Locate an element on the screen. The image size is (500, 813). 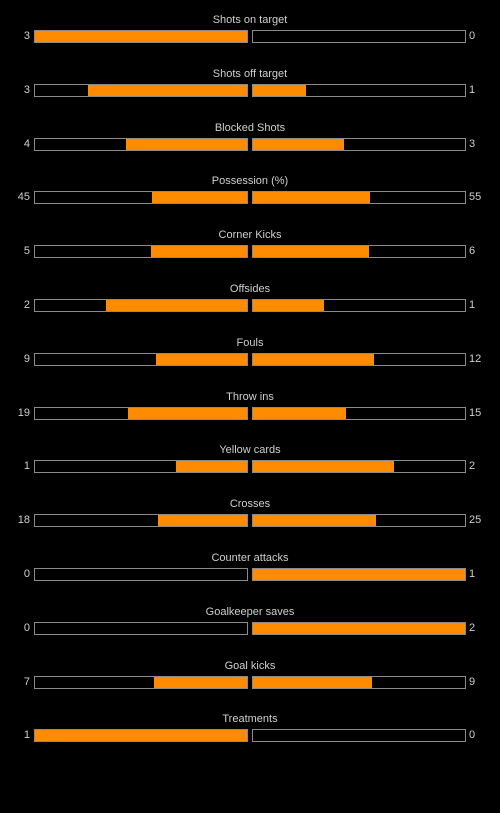
home-value: 18 is located at coordinates (23, 520).